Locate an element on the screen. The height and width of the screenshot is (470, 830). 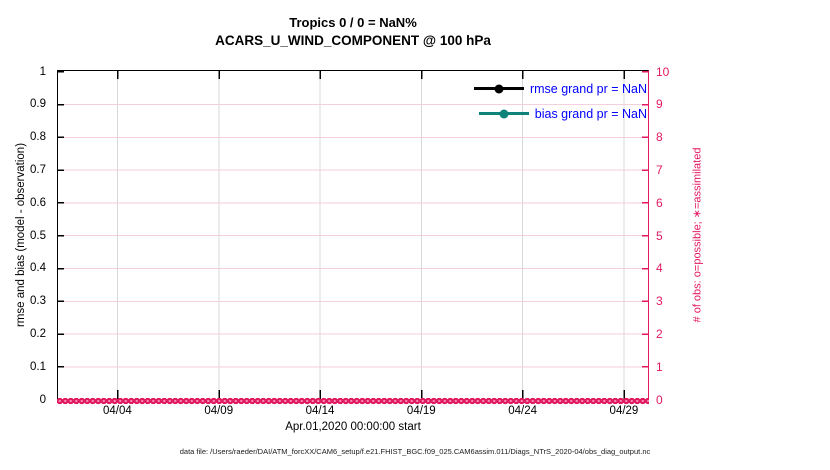
left-tick: 0.5 is located at coordinates (38, 235).